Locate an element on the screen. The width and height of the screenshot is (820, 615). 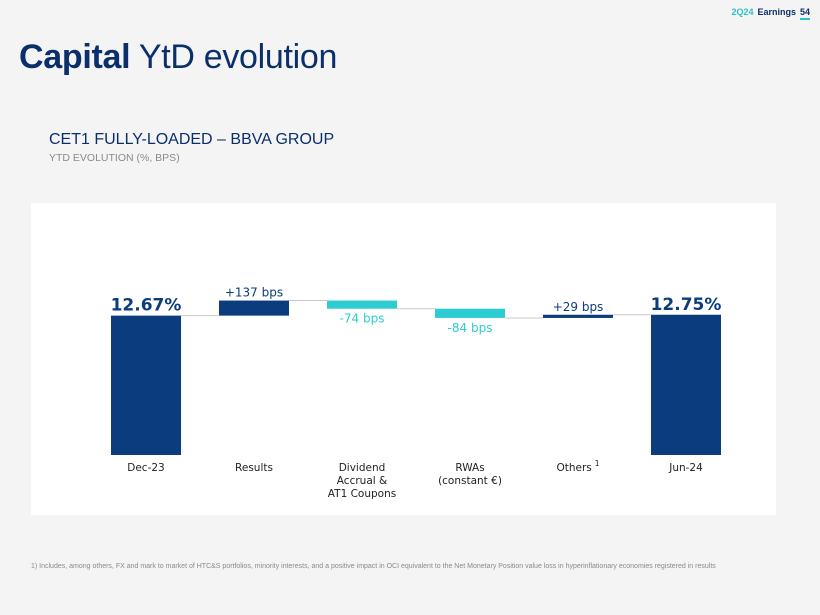
data-label-6: 12.75% is located at coordinates (686, 305).